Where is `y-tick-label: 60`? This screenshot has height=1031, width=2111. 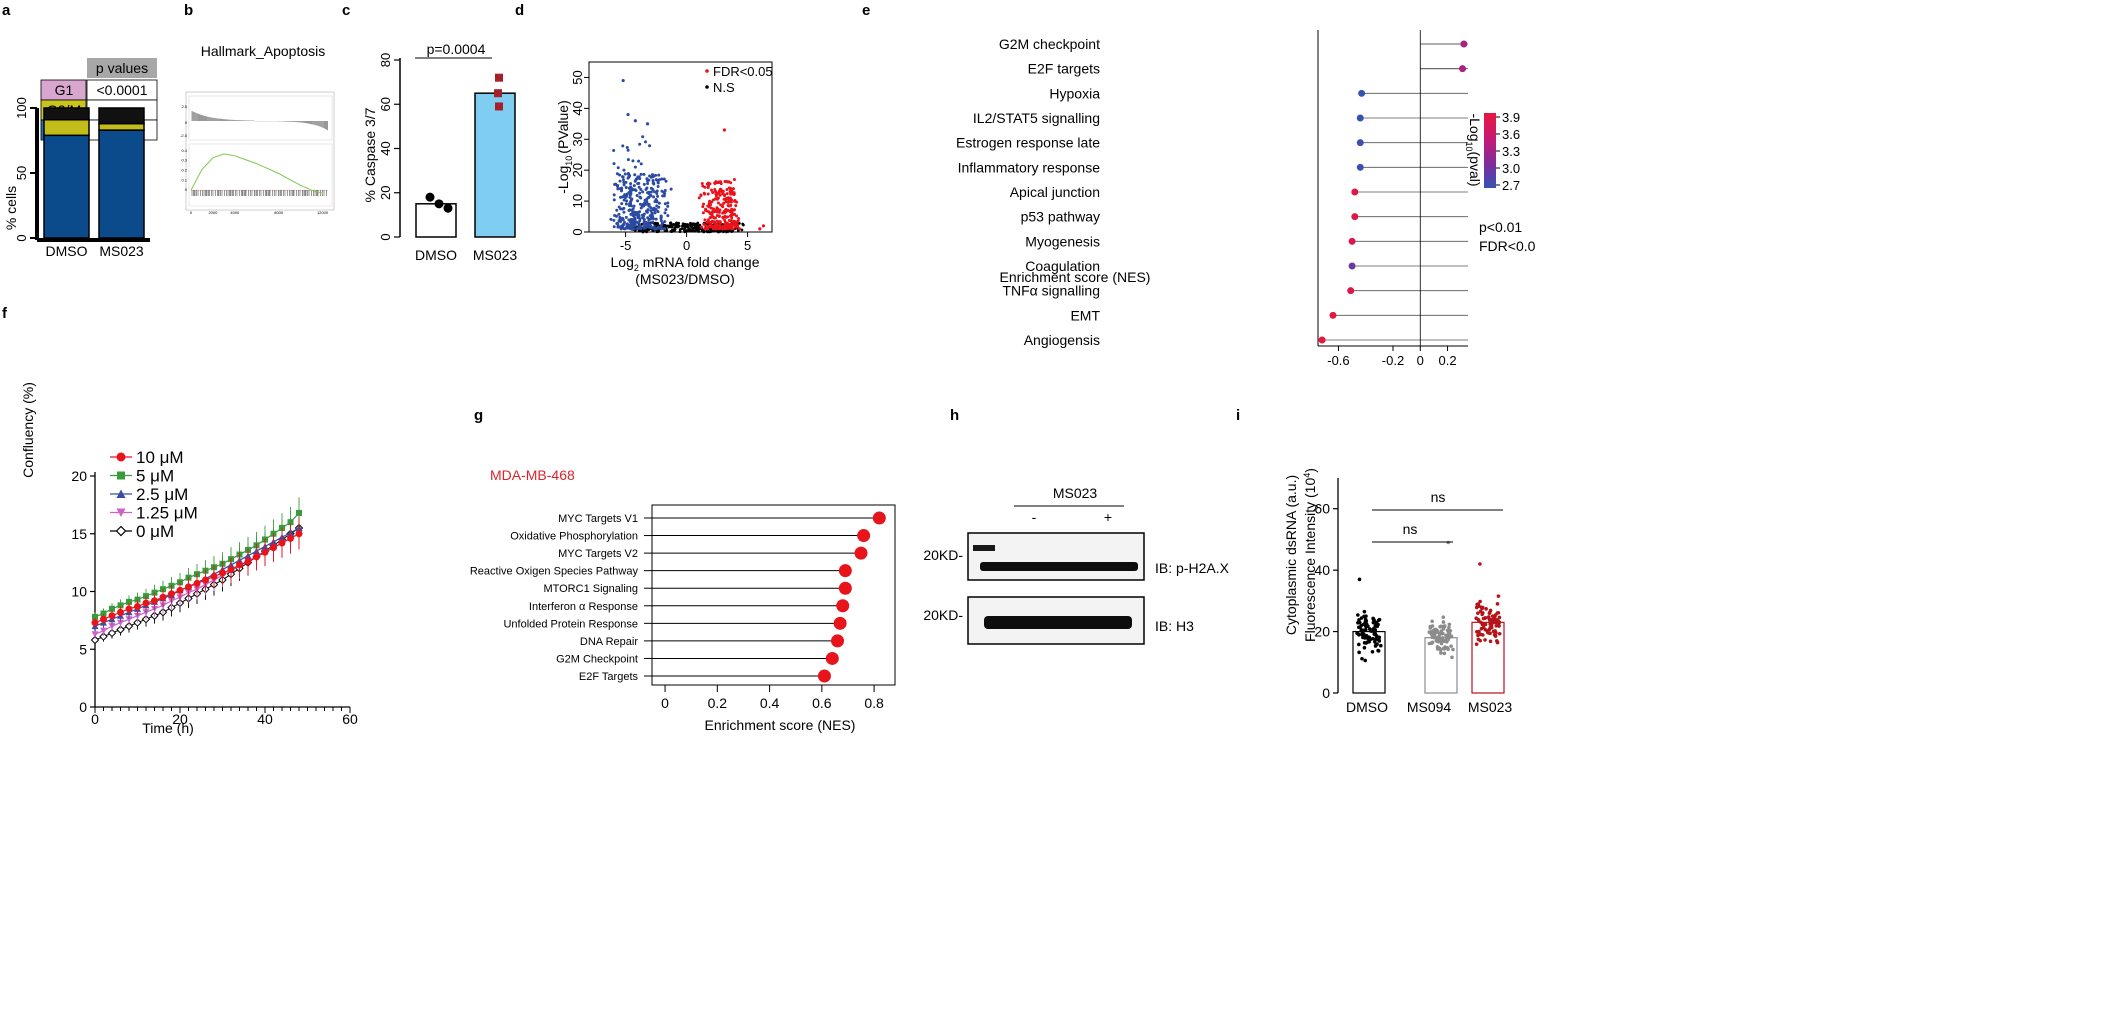
y-tick-label: 60 is located at coordinates (385, 104).